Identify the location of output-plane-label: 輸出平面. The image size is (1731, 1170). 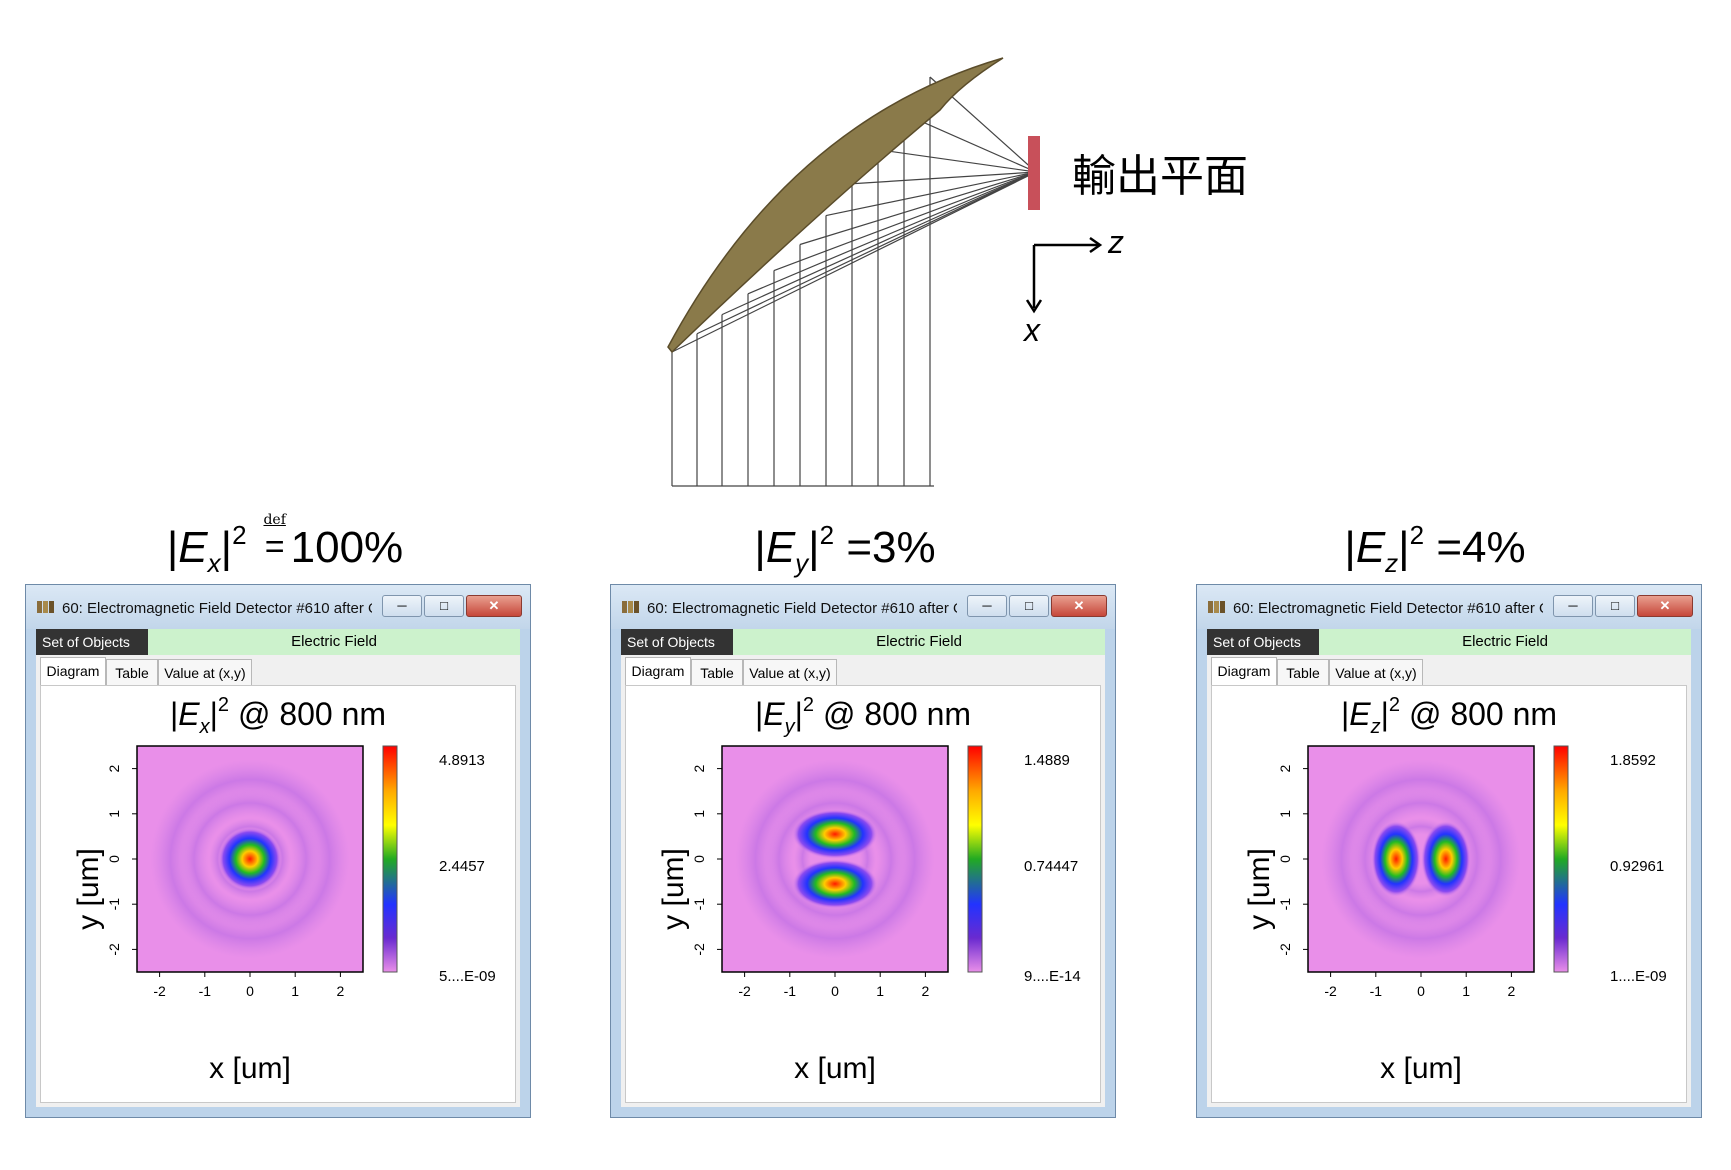
(1160, 176).